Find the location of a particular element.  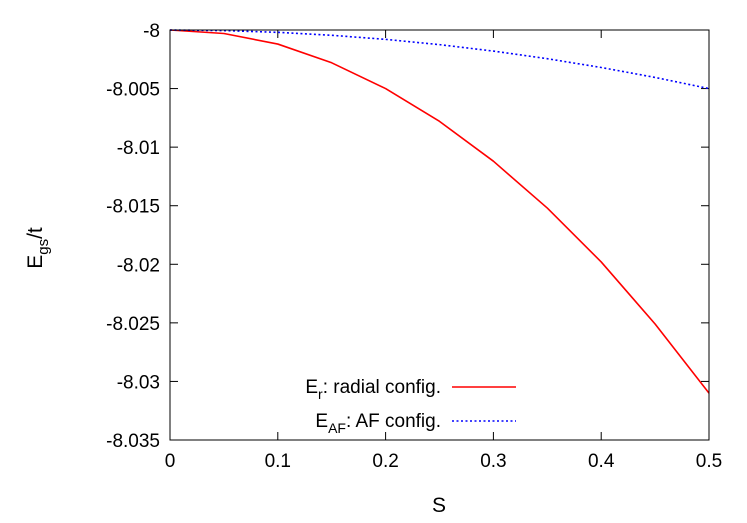

x-tick-label: 0.3 is located at coordinates (493, 461).